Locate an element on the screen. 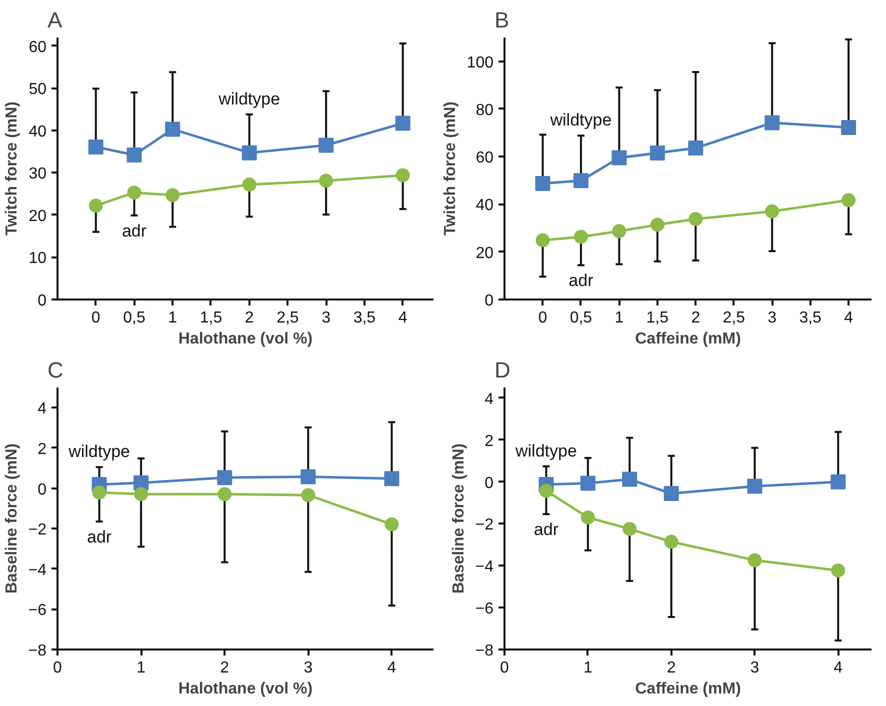  chart-title: A is located at coordinates (55, 20).